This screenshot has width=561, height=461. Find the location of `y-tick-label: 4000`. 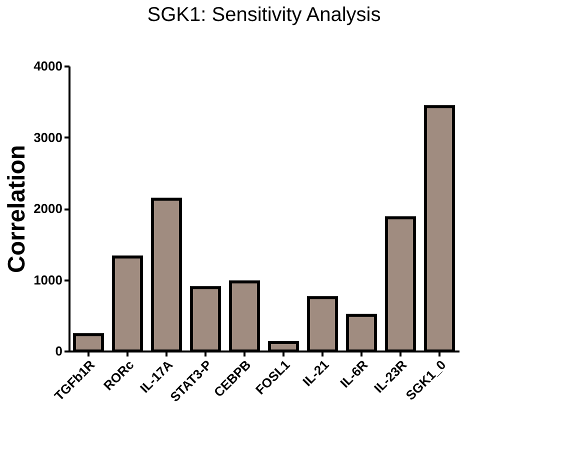

y-tick-label: 4000 is located at coordinates (48, 66).